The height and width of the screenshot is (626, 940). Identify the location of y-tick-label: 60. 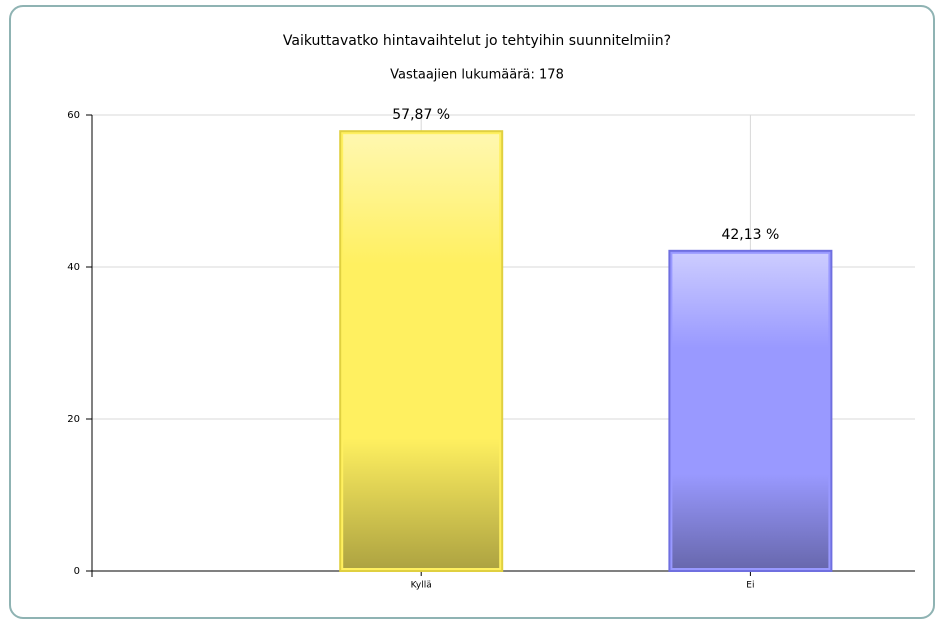
(73, 115).